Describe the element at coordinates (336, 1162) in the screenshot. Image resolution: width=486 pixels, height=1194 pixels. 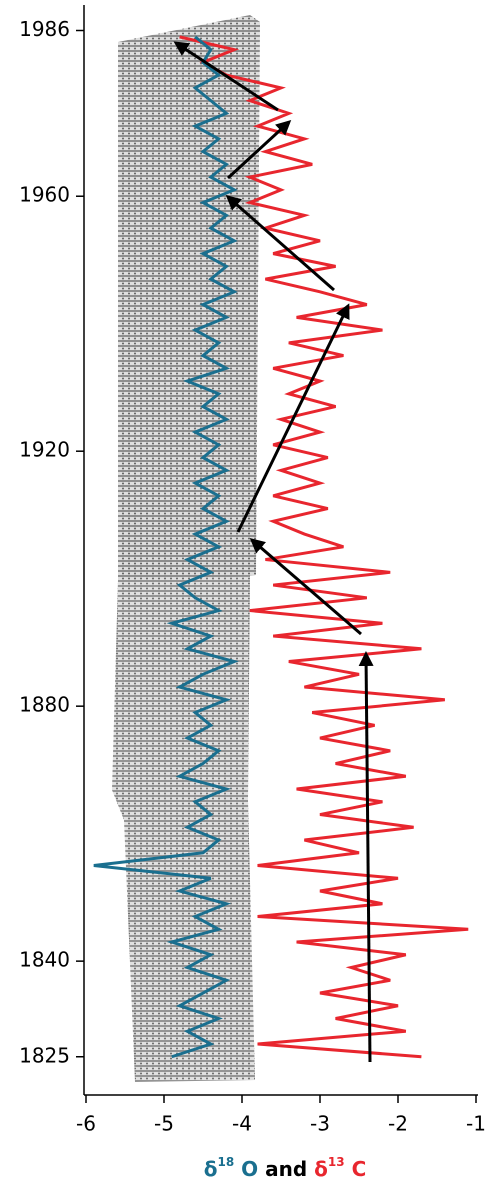
I see `superscript: 13` at that location.